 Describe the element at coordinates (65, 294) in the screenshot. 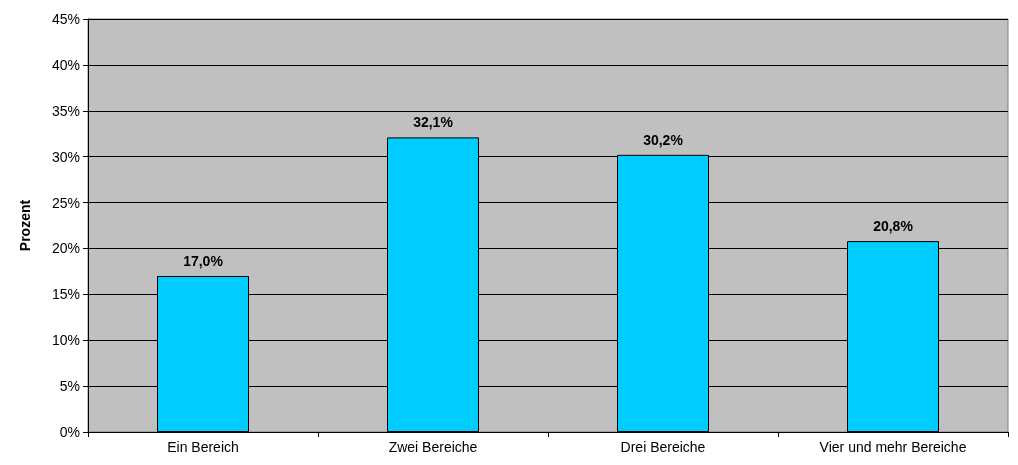

I see `y-tick-label: 15%` at that location.